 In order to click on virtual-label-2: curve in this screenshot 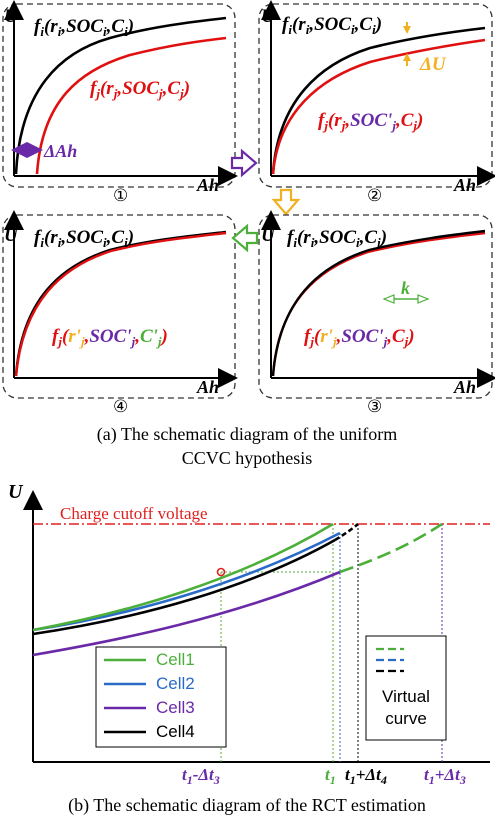, I will do `click(406, 718)`.